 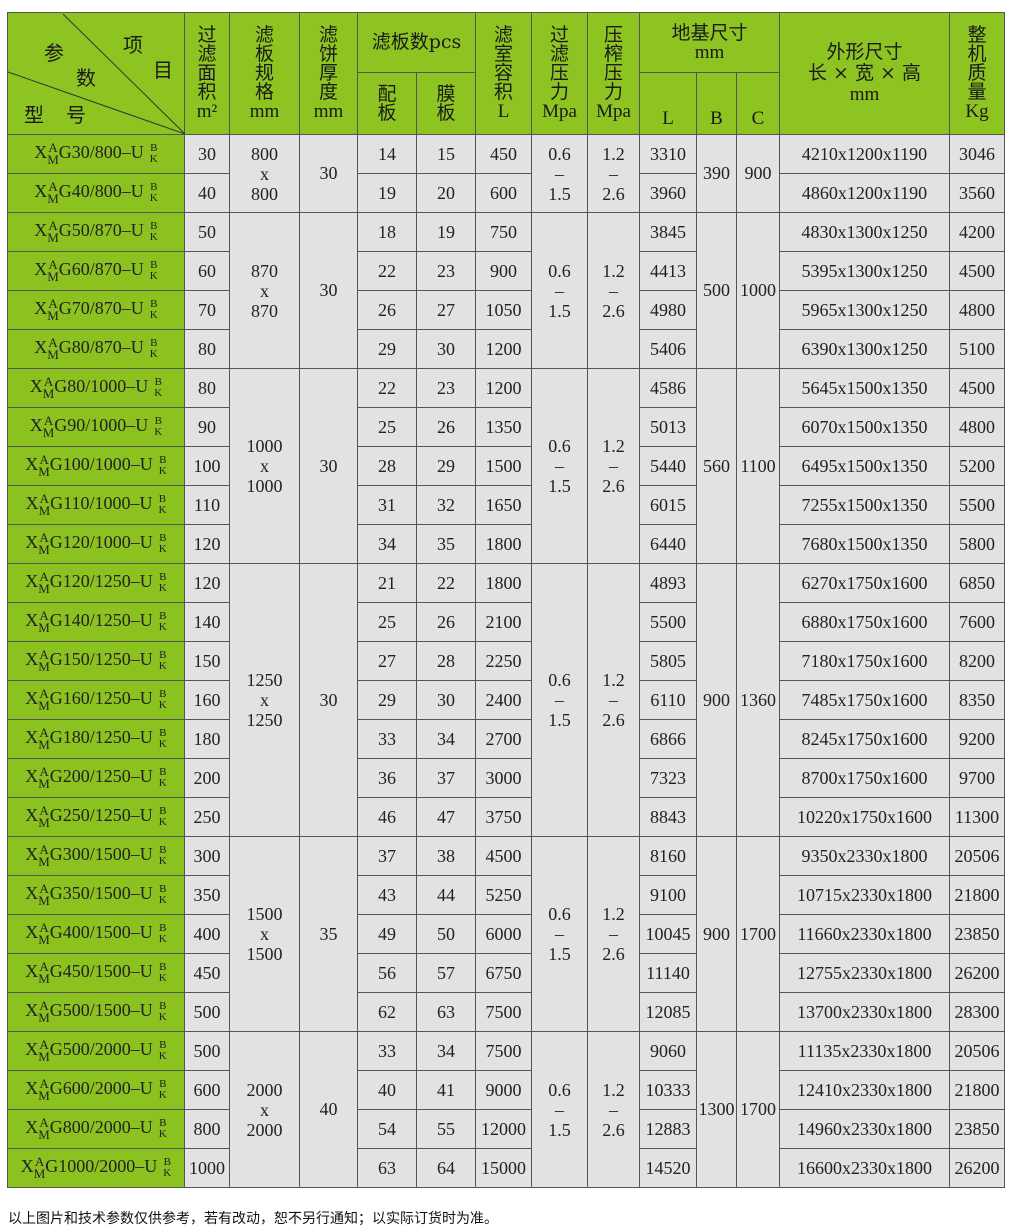 I want to click on model-cell: X A M G70/870–U B K, so click(x=96, y=310).